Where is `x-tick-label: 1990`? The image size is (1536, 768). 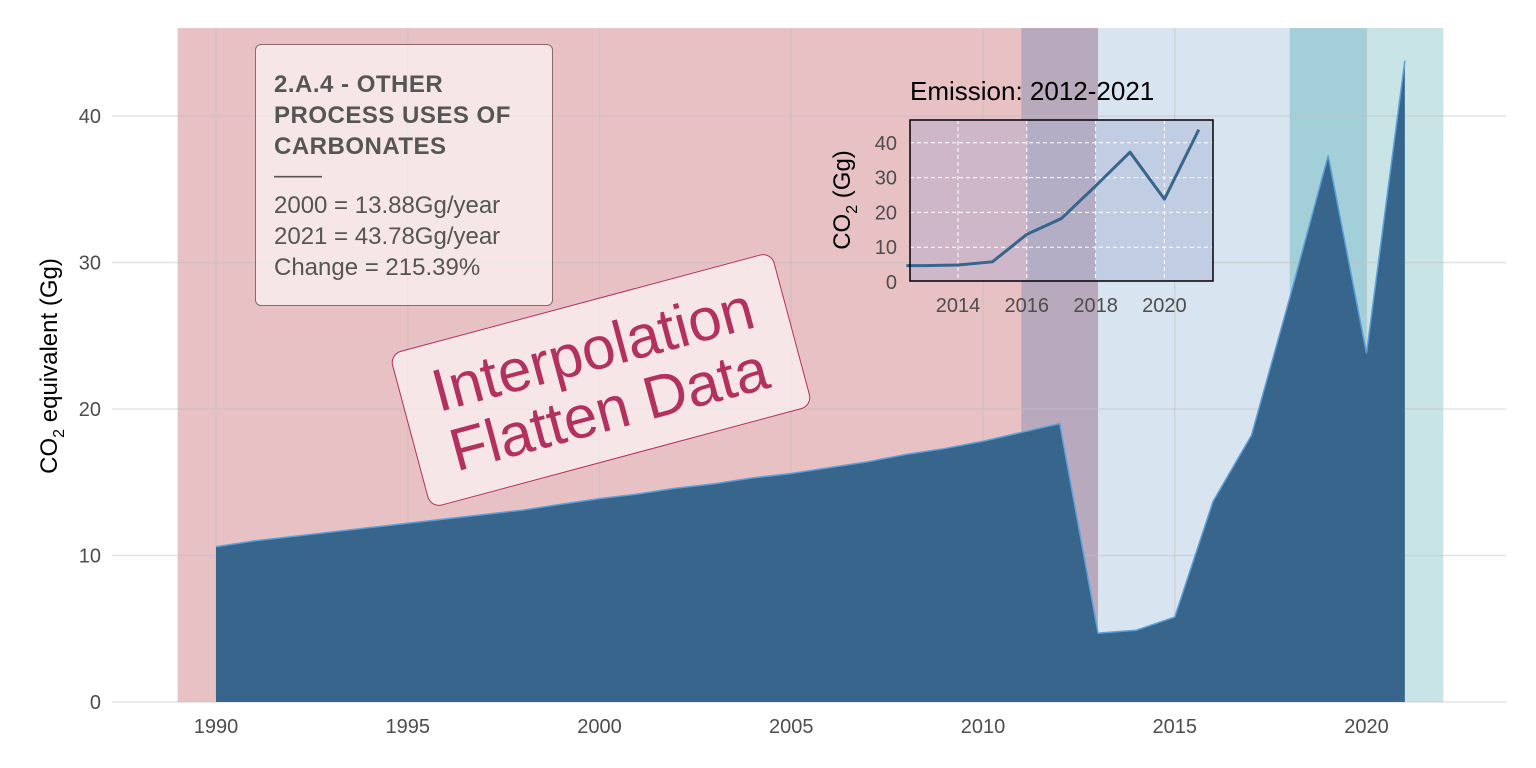
x-tick-label: 1990 is located at coordinates (216, 727).